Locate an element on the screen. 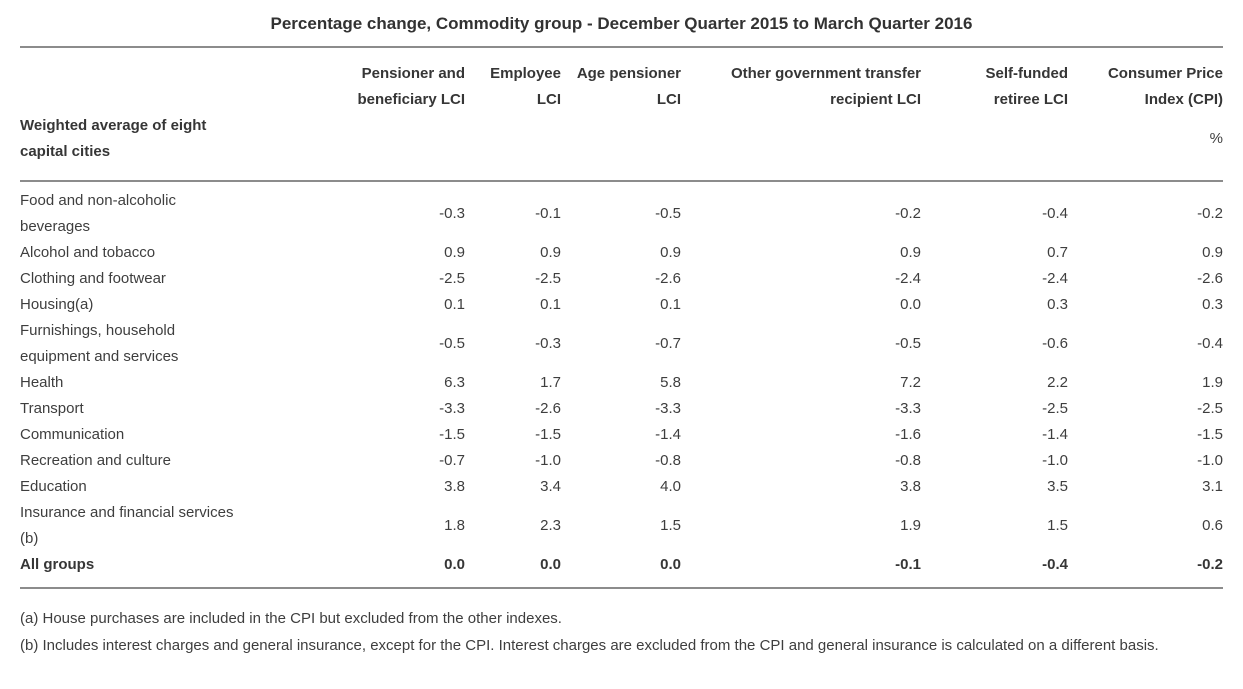  cell-value: 7.2 is located at coordinates (910, 382).